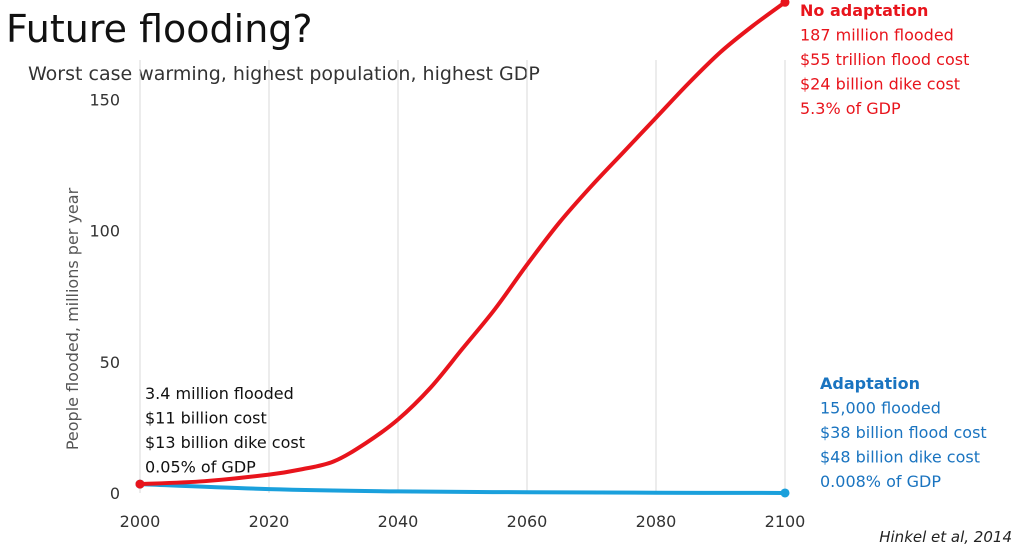 The height and width of the screenshot is (550, 1024). Describe the element at coordinates (104, 231) in the screenshot. I see `y-tick-label-100: 100` at that location.